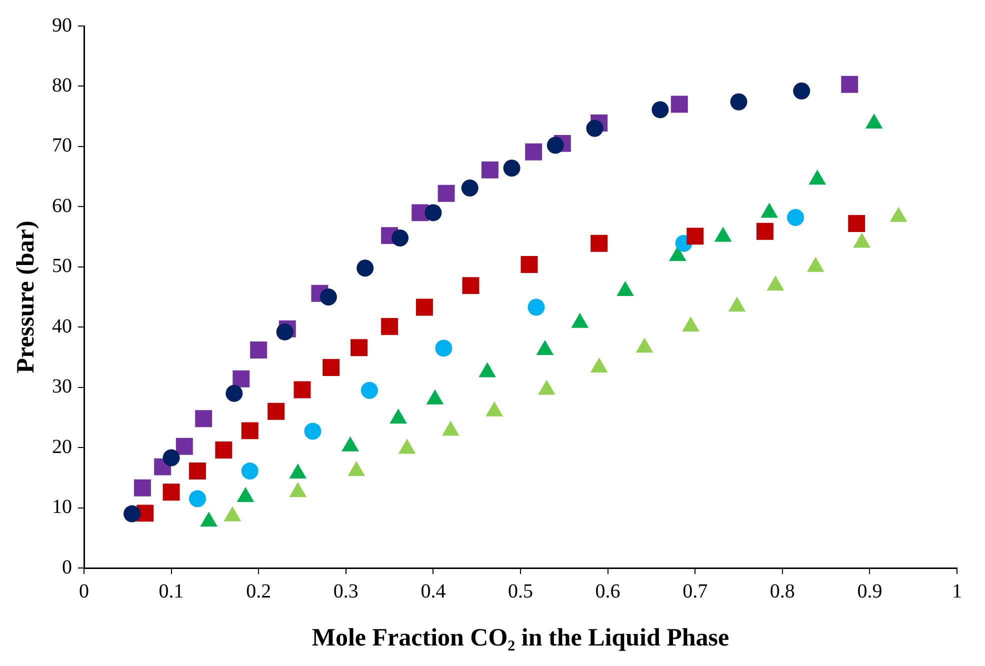 Image resolution: width=985 pixels, height=666 pixels. Describe the element at coordinates (171, 591) in the screenshot. I see `x-tick-label: 0.1` at that location.